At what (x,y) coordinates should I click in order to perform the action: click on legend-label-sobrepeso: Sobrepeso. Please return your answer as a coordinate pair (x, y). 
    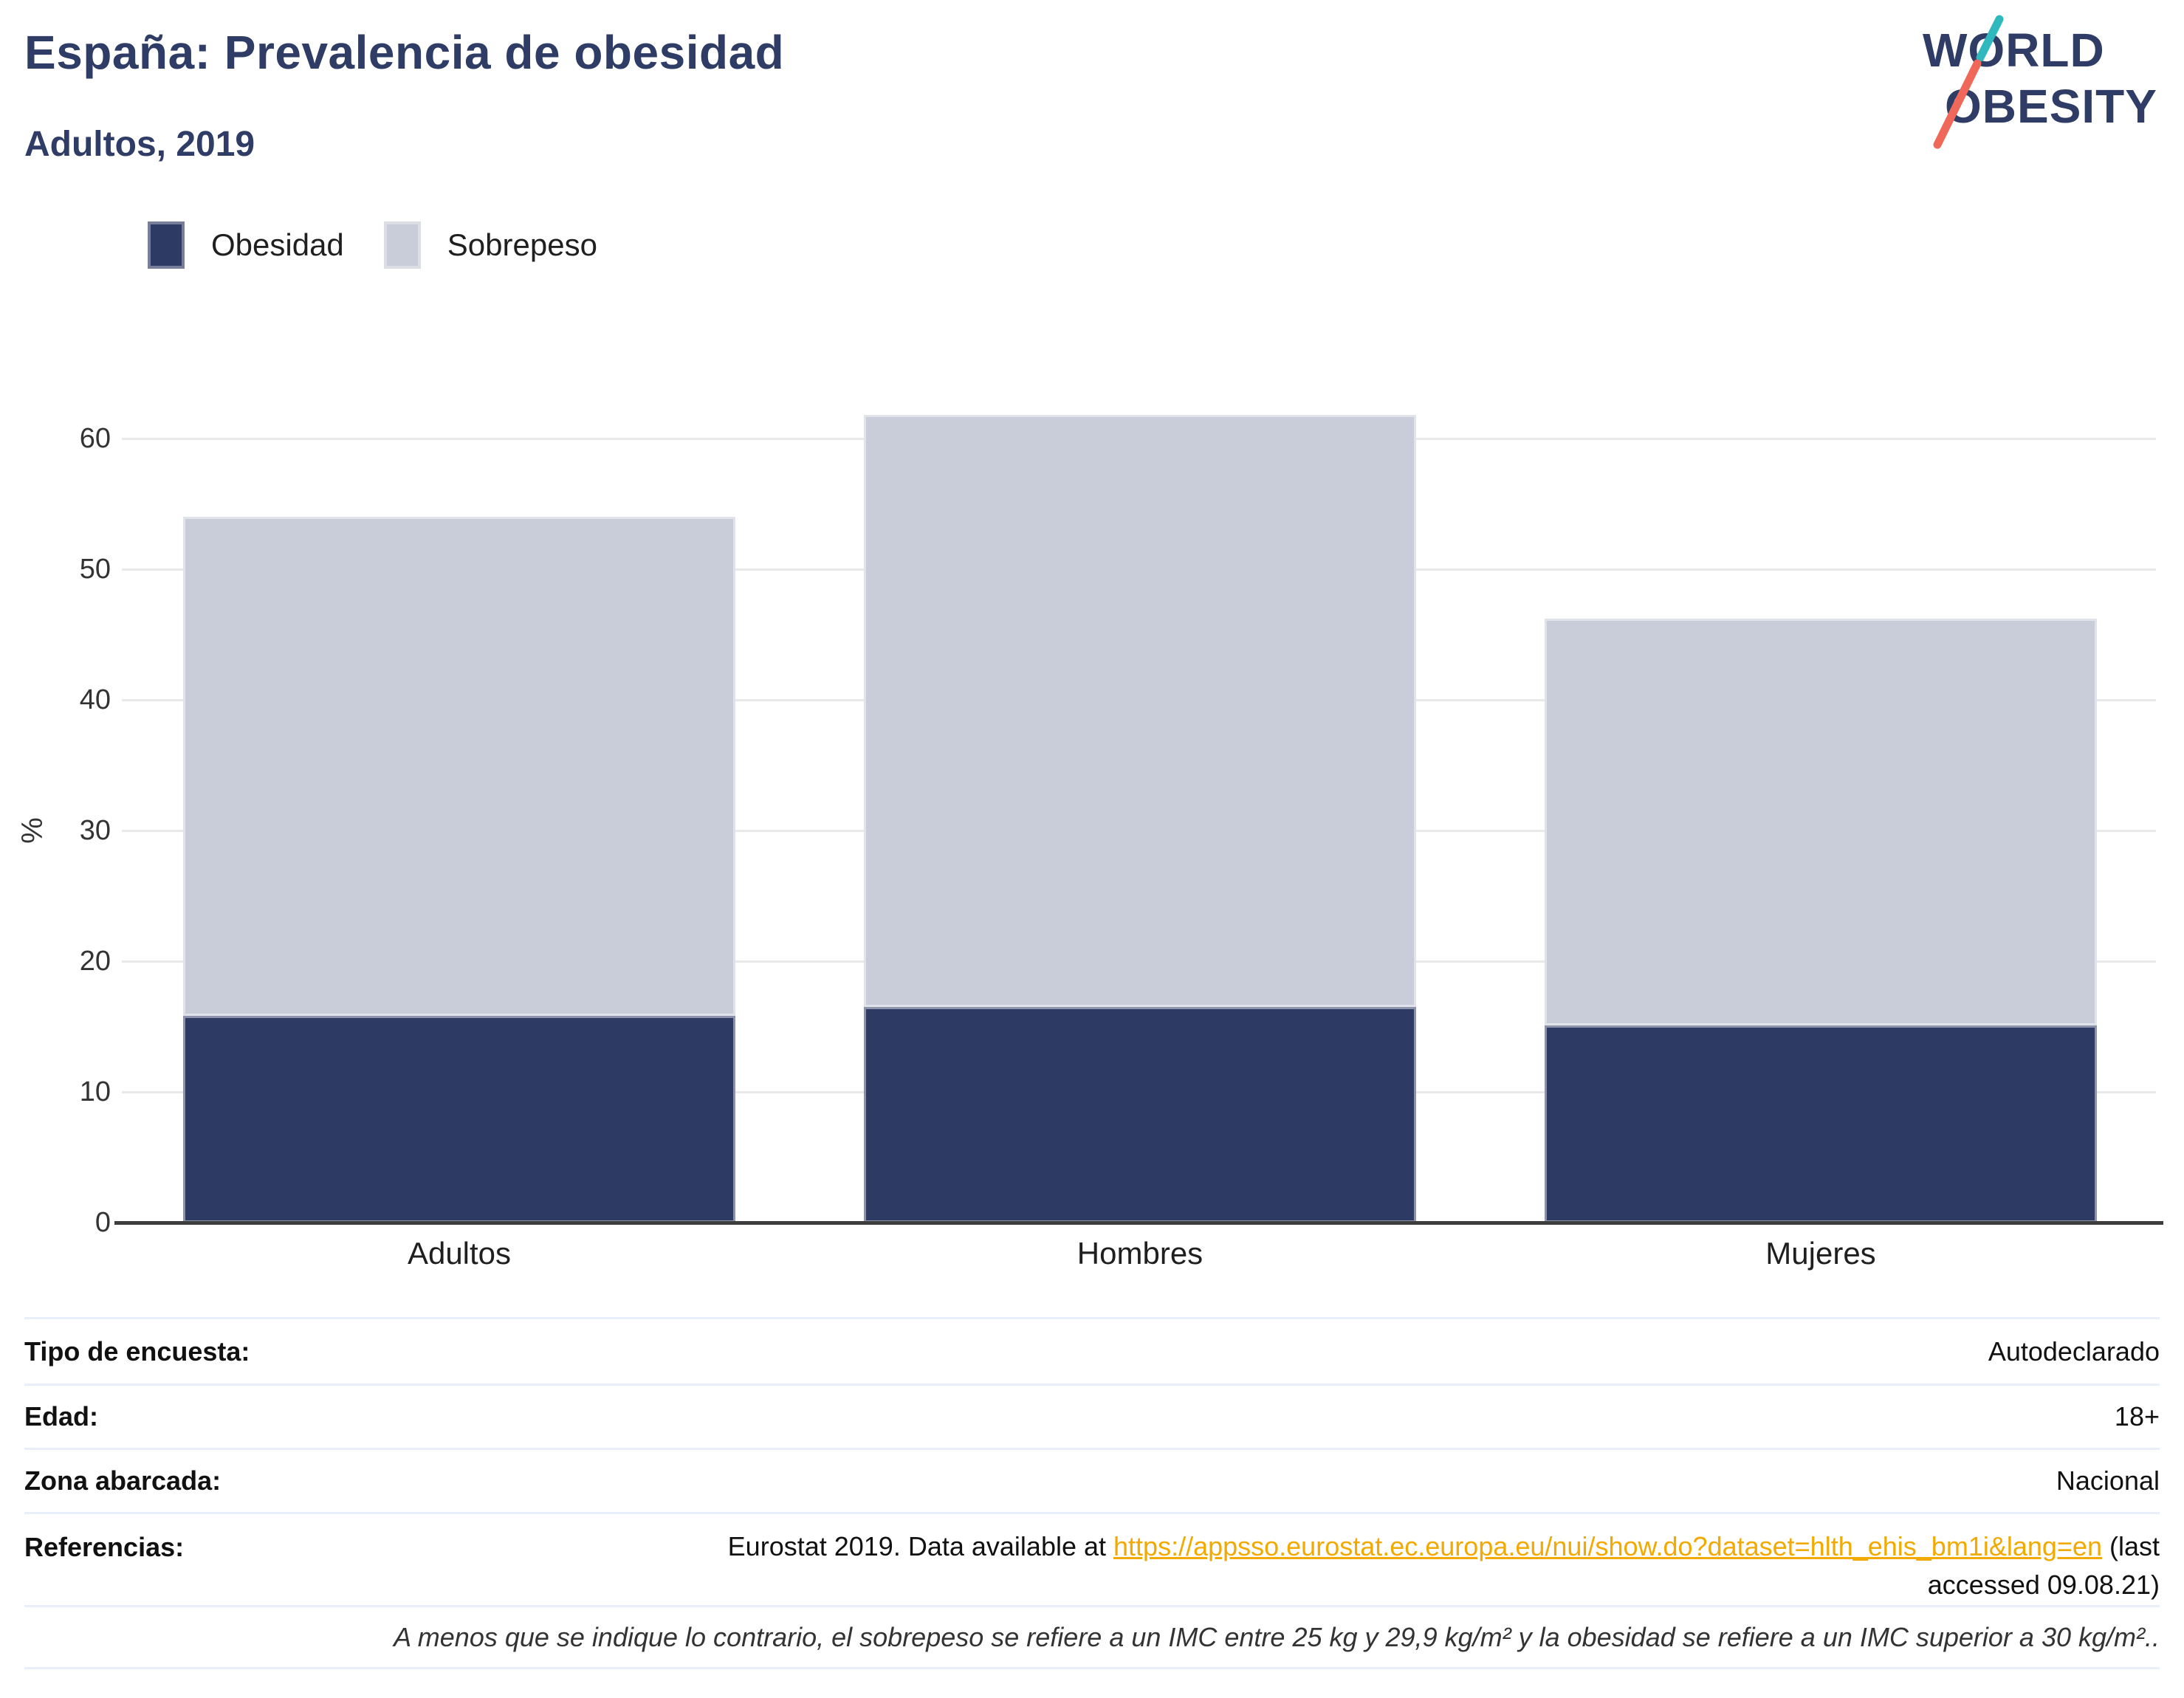
    Looking at the image, I should click on (522, 245).